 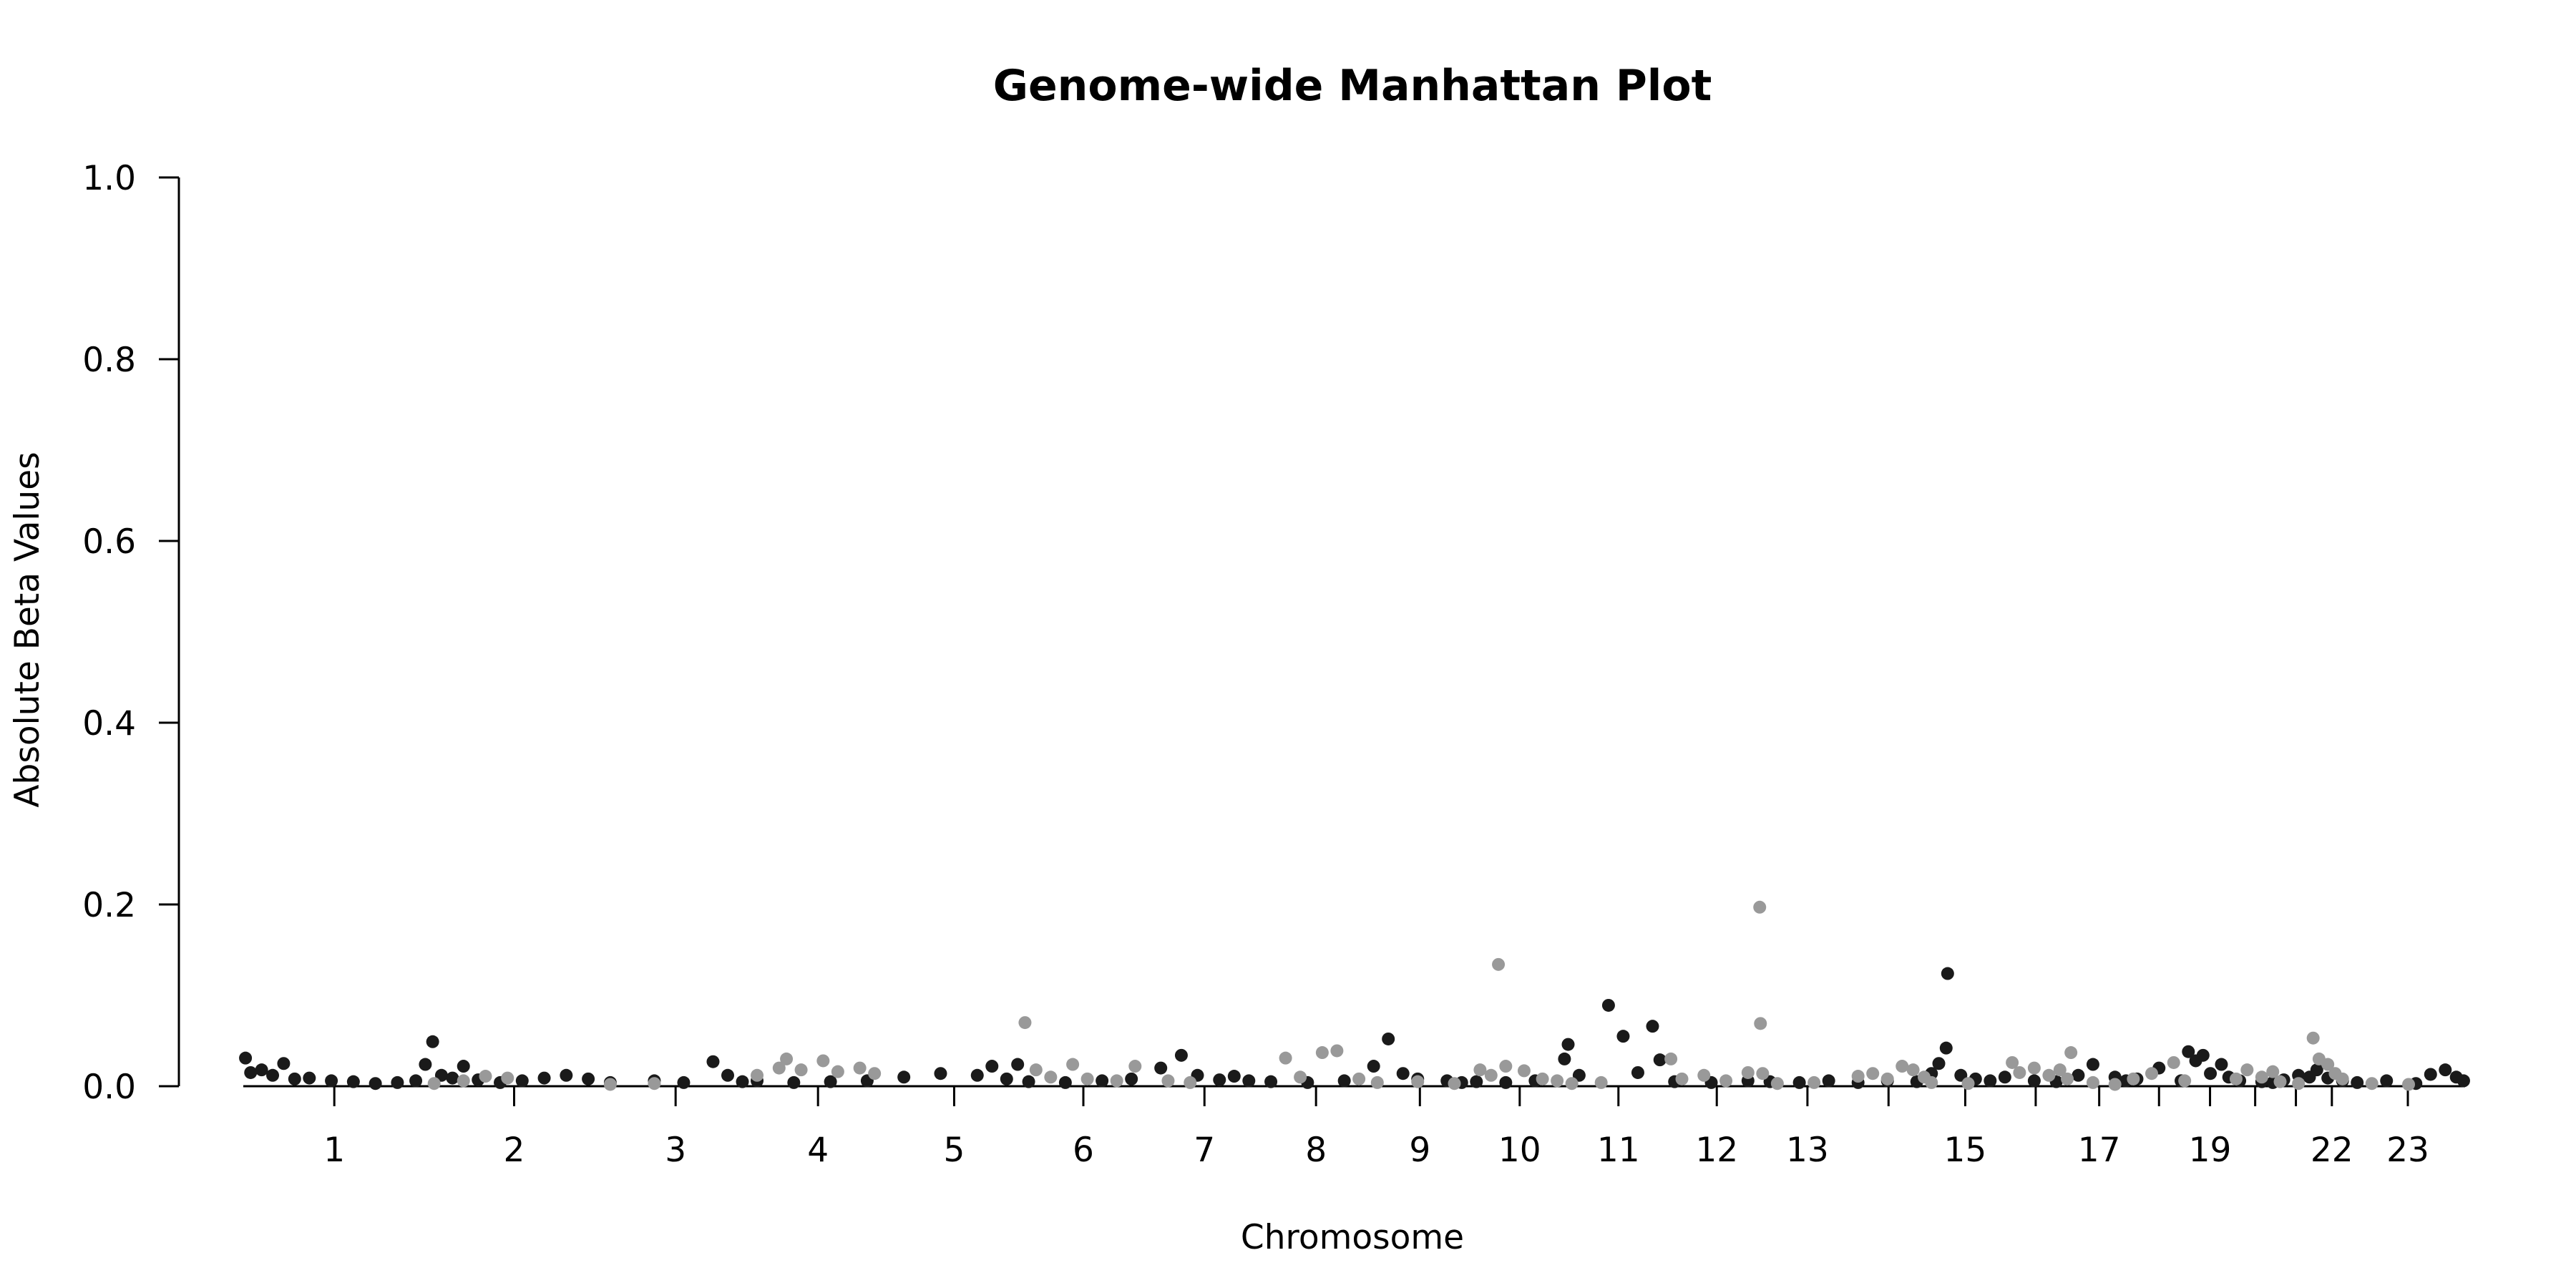 I want to click on x-tick-label: 15, so click(x=1965, y=1150).